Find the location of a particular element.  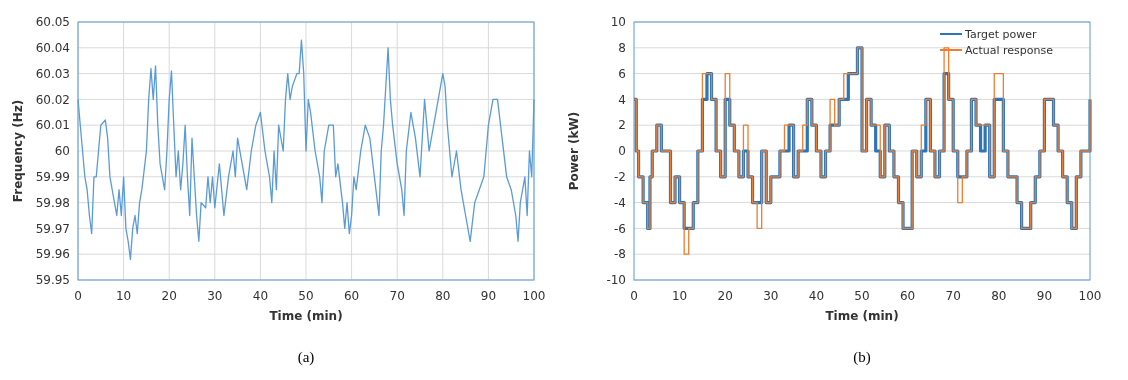

y-tick-label: -8 is located at coordinates (620, 254).